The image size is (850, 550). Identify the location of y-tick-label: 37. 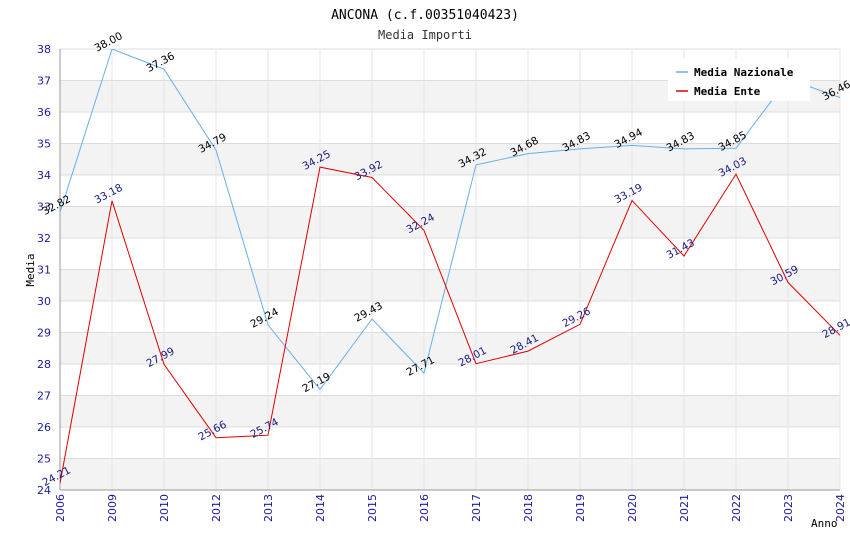
(44, 81).